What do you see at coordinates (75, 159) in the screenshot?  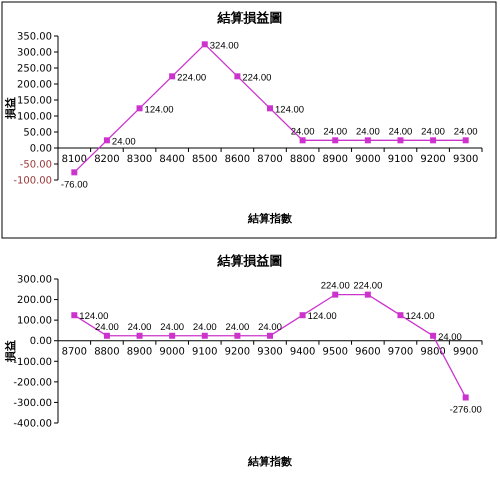 I see `x-tick-label: 8100` at bounding box center [75, 159].